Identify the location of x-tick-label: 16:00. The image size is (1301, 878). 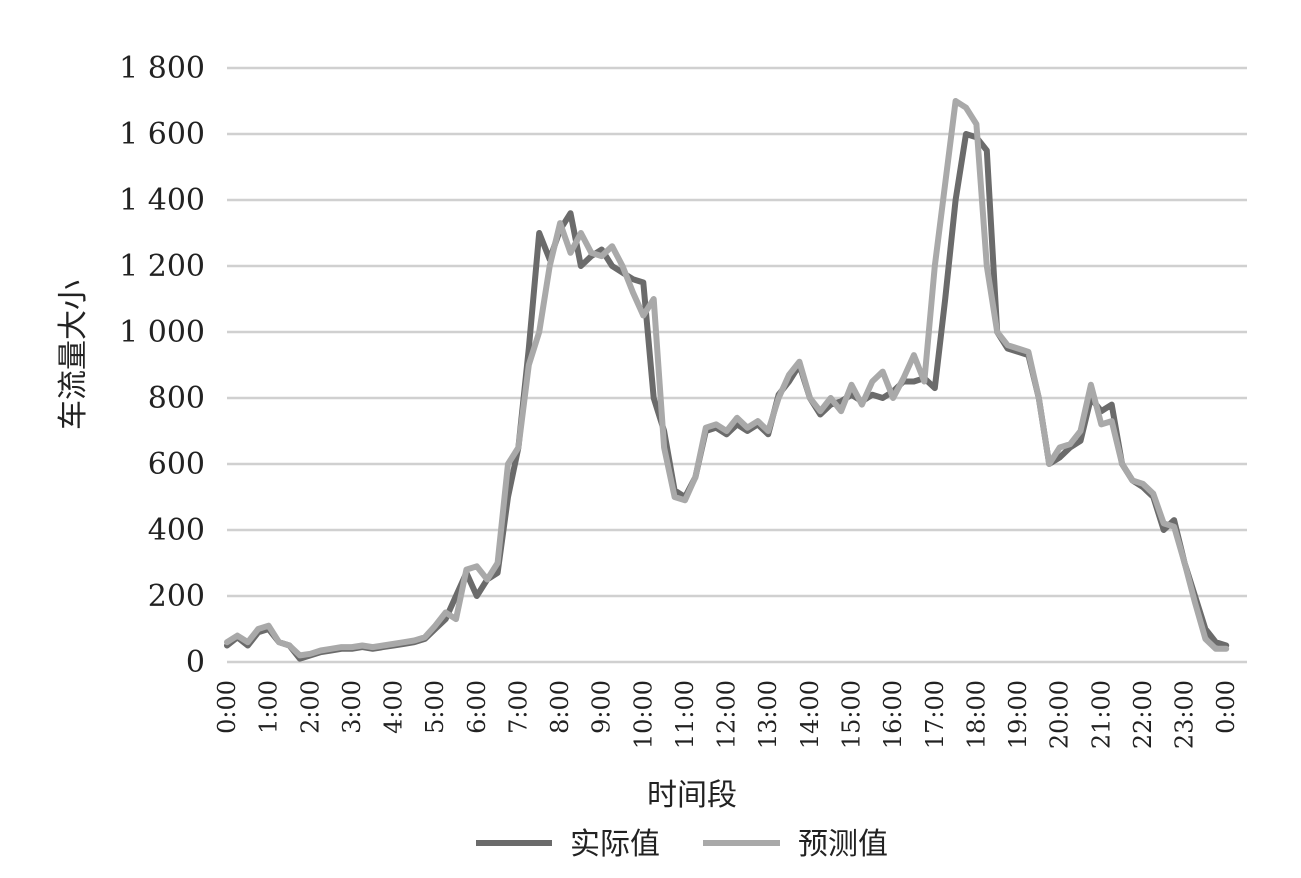
(893, 714).